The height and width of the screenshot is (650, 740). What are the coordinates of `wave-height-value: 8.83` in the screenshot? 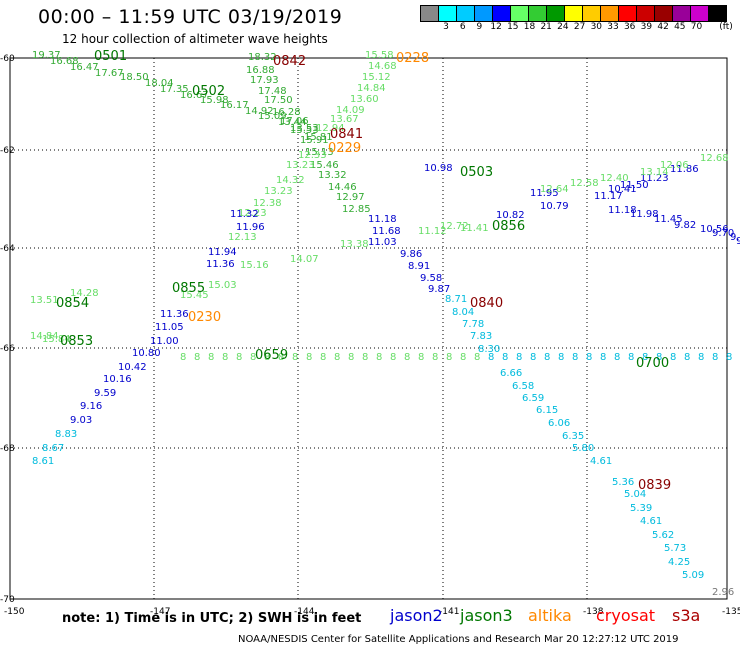 It's located at (66, 434).